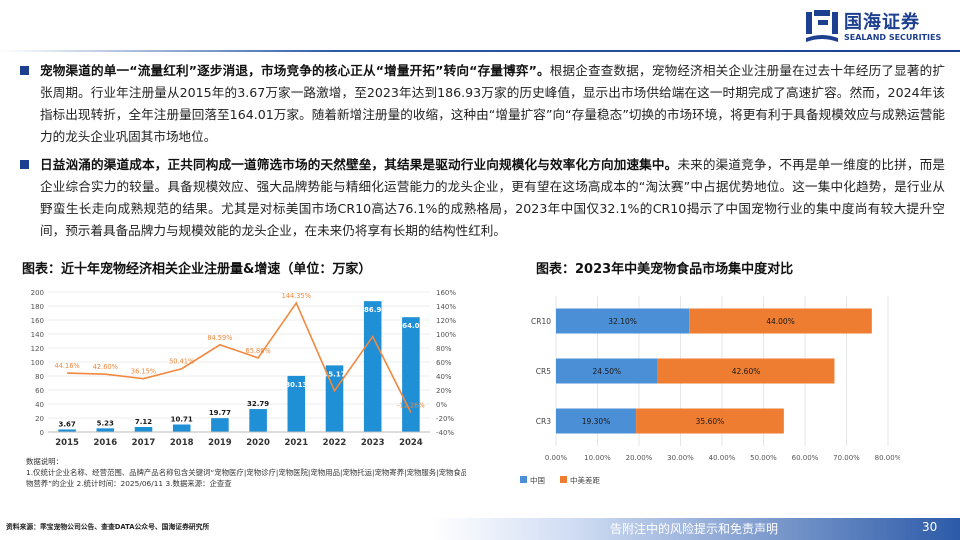 The height and width of the screenshot is (540, 960). Describe the element at coordinates (444, 349) in the screenshot. I see `y2-tick-label: 80%` at that location.